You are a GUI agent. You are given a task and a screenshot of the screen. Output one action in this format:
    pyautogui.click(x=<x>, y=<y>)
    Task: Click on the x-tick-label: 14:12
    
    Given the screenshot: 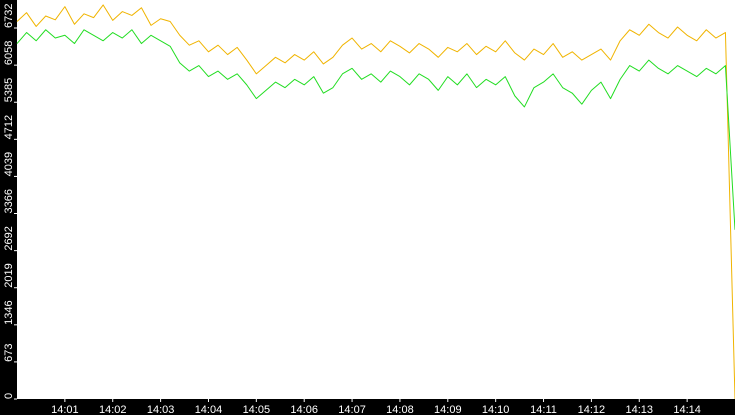 What is the action you would take?
    pyautogui.click(x=592, y=409)
    